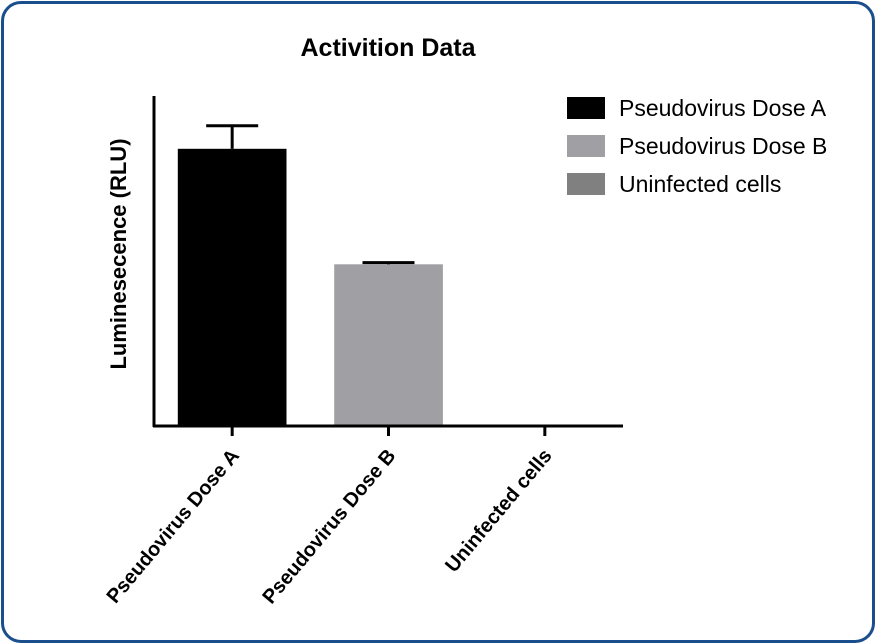 The width and height of the screenshot is (876, 644). What do you see at coordinates (118, 253) in the screenshot?
I see `y-axis-label: Luminesecence (RLU)` at bounding box center [118, 253].